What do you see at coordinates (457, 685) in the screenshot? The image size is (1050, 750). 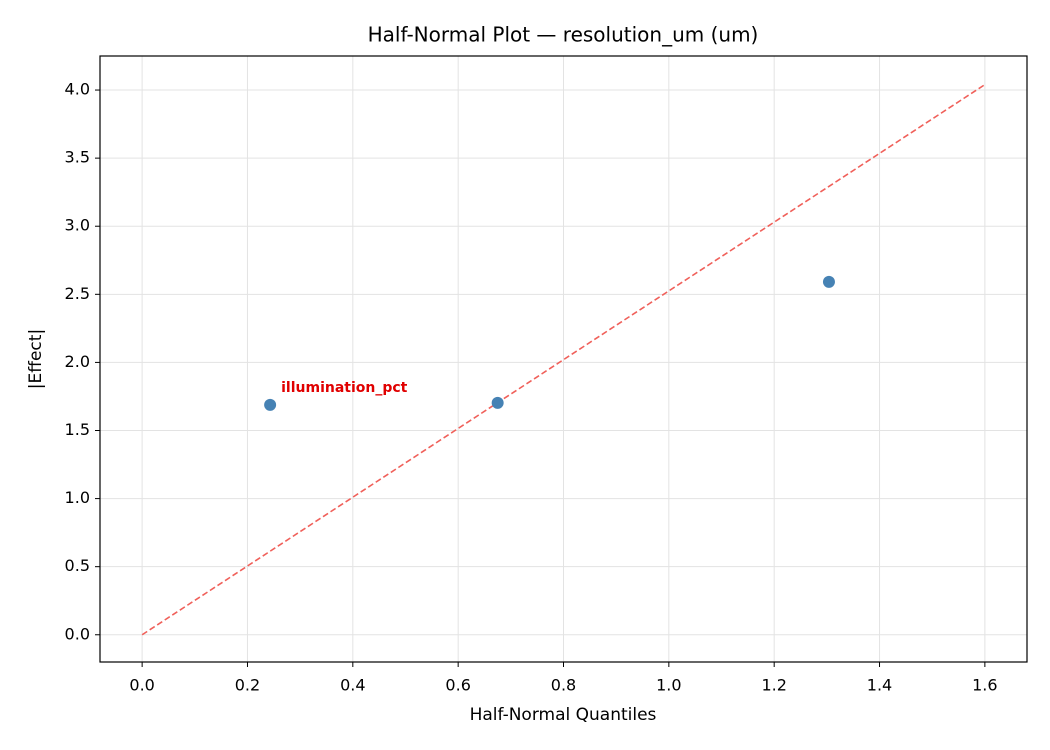 I see `x-tick-label: 0.6` at bounding box center [457, 685].